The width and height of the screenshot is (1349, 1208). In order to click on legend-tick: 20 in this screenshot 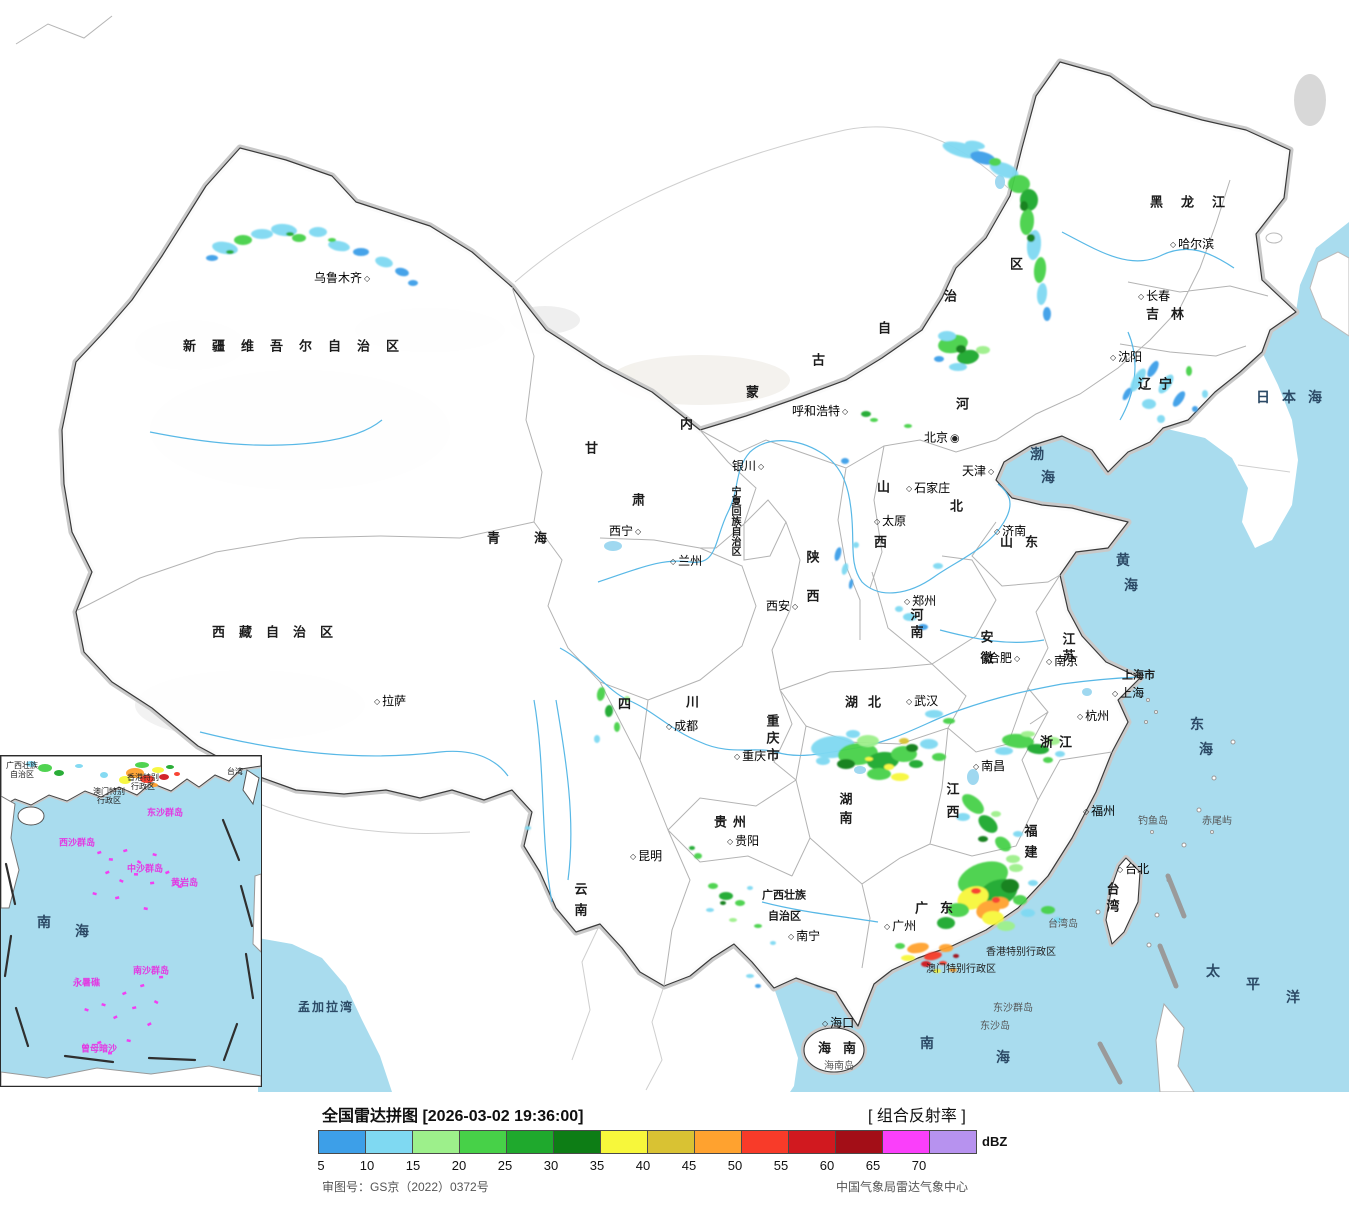, I will do `click(459, 1165)`.